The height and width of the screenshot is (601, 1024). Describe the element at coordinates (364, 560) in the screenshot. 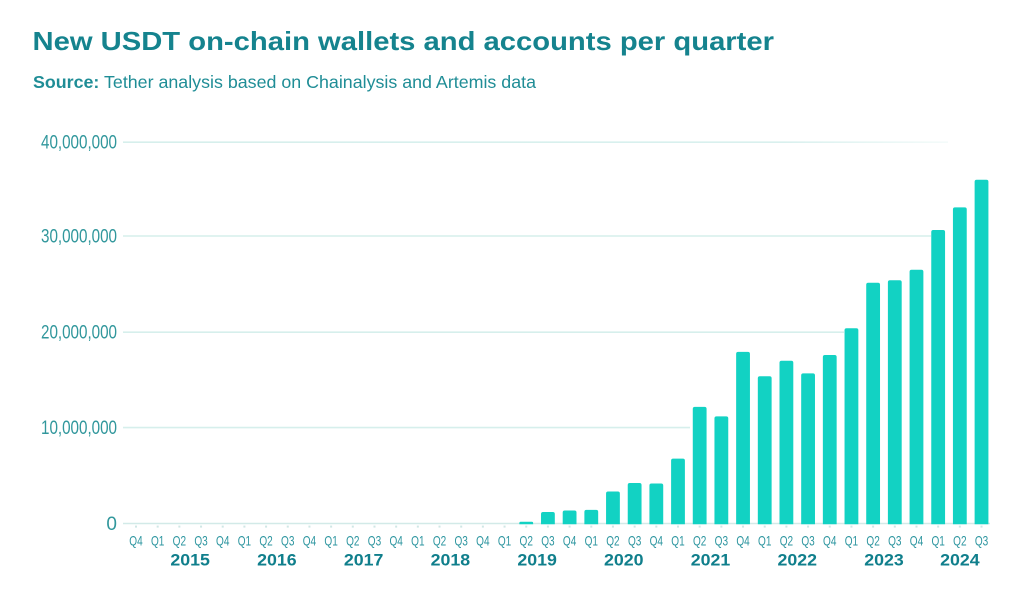

I see `svg-text: 2017` at that location.